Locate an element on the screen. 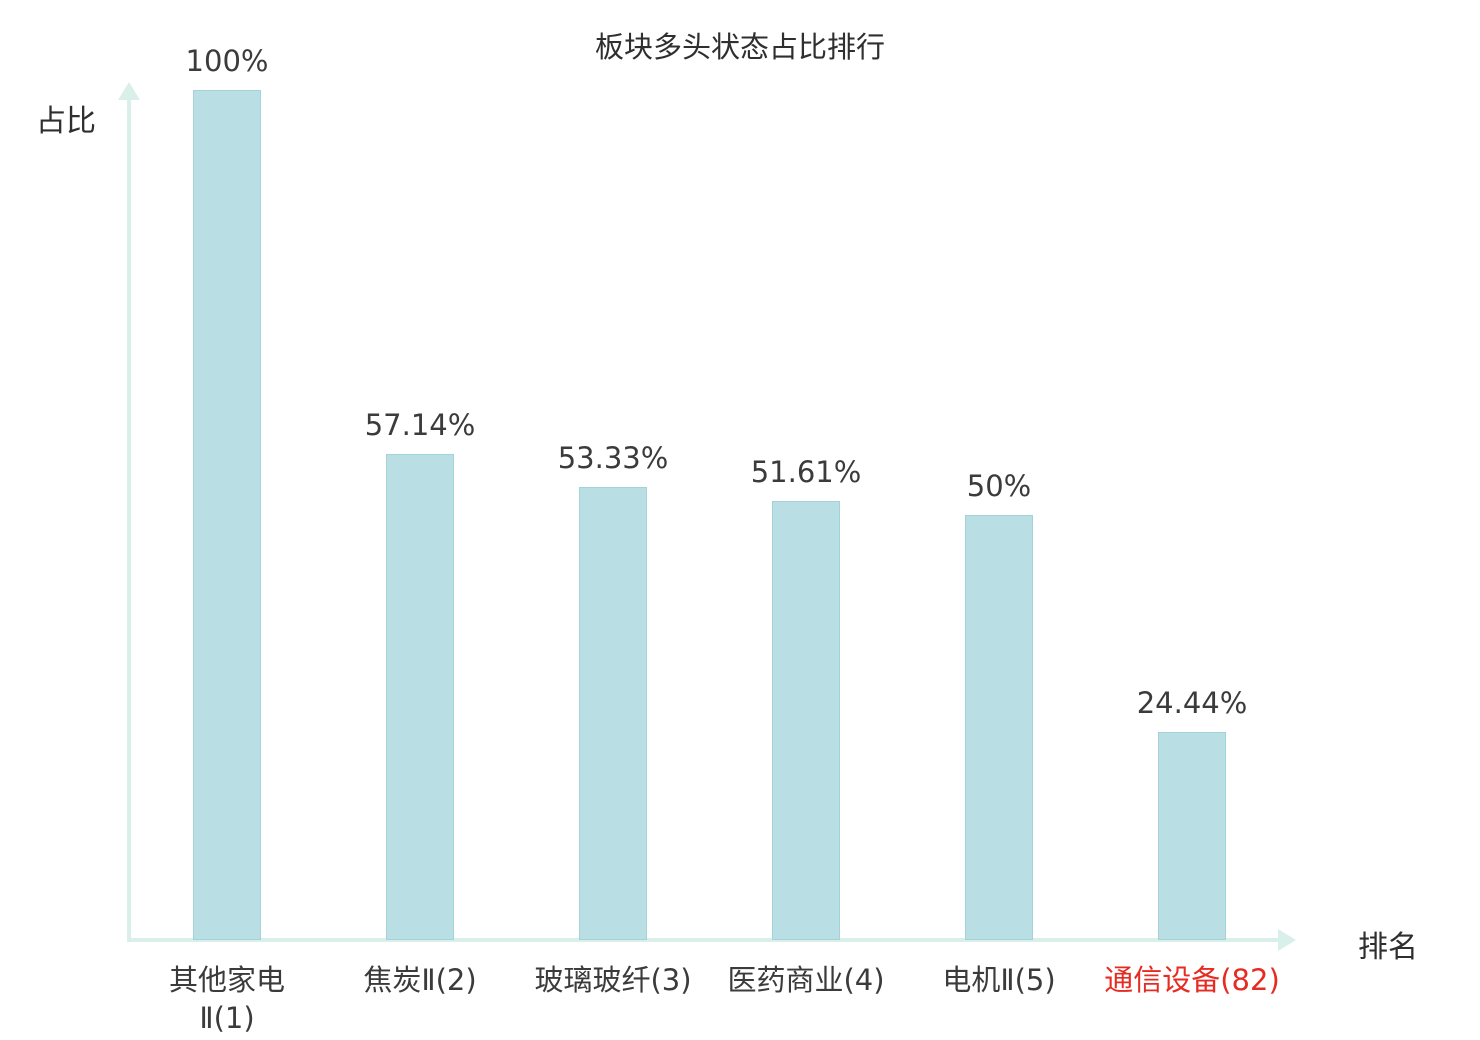 The width and height of the screenshot is (1480, 1040). bar-group: 24.44% 通信设备(82) is located at coordinates (1192, 841).